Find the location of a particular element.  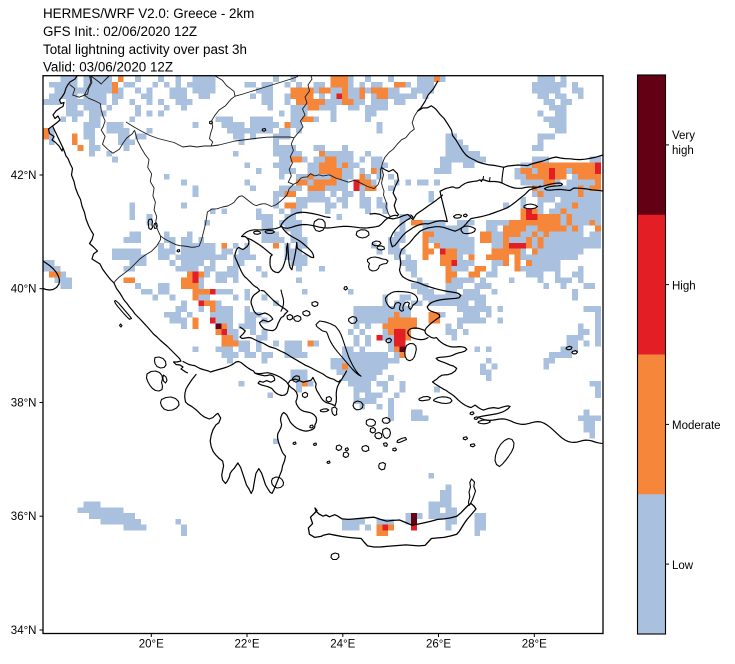

svg-text: HERMES/WRF V2.0: Greece - 2km is located at coordinates (148, 13).